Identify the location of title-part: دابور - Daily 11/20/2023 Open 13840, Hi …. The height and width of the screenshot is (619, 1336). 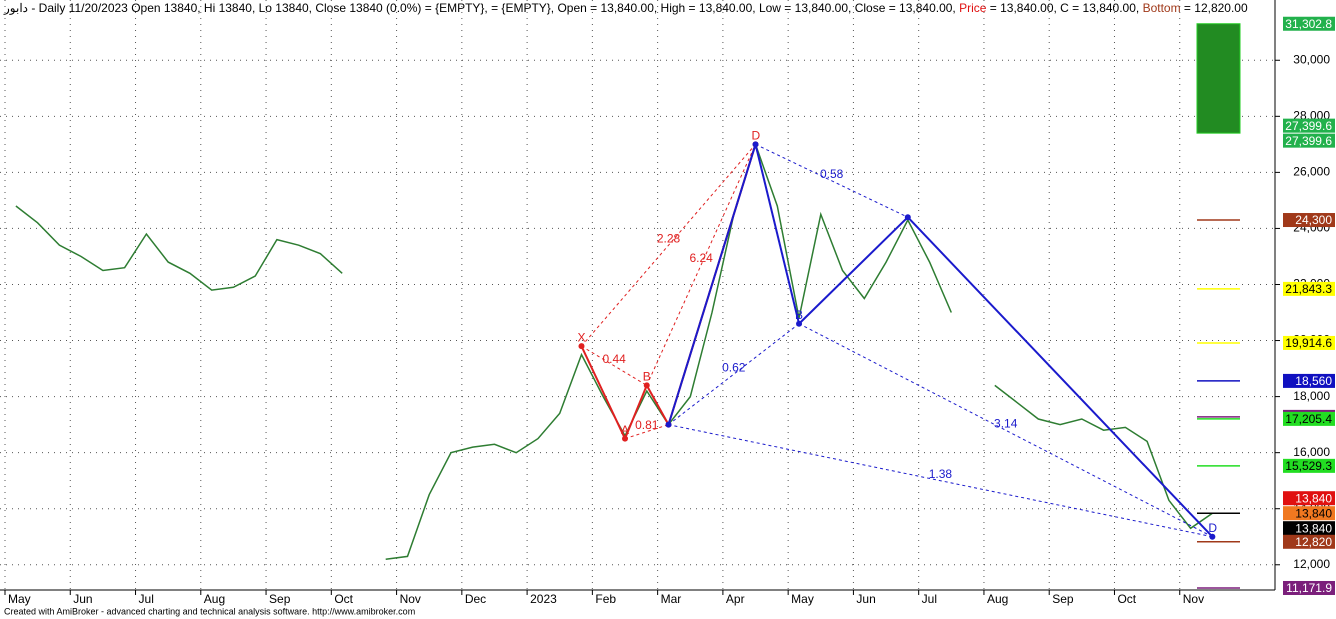
(481, 8).